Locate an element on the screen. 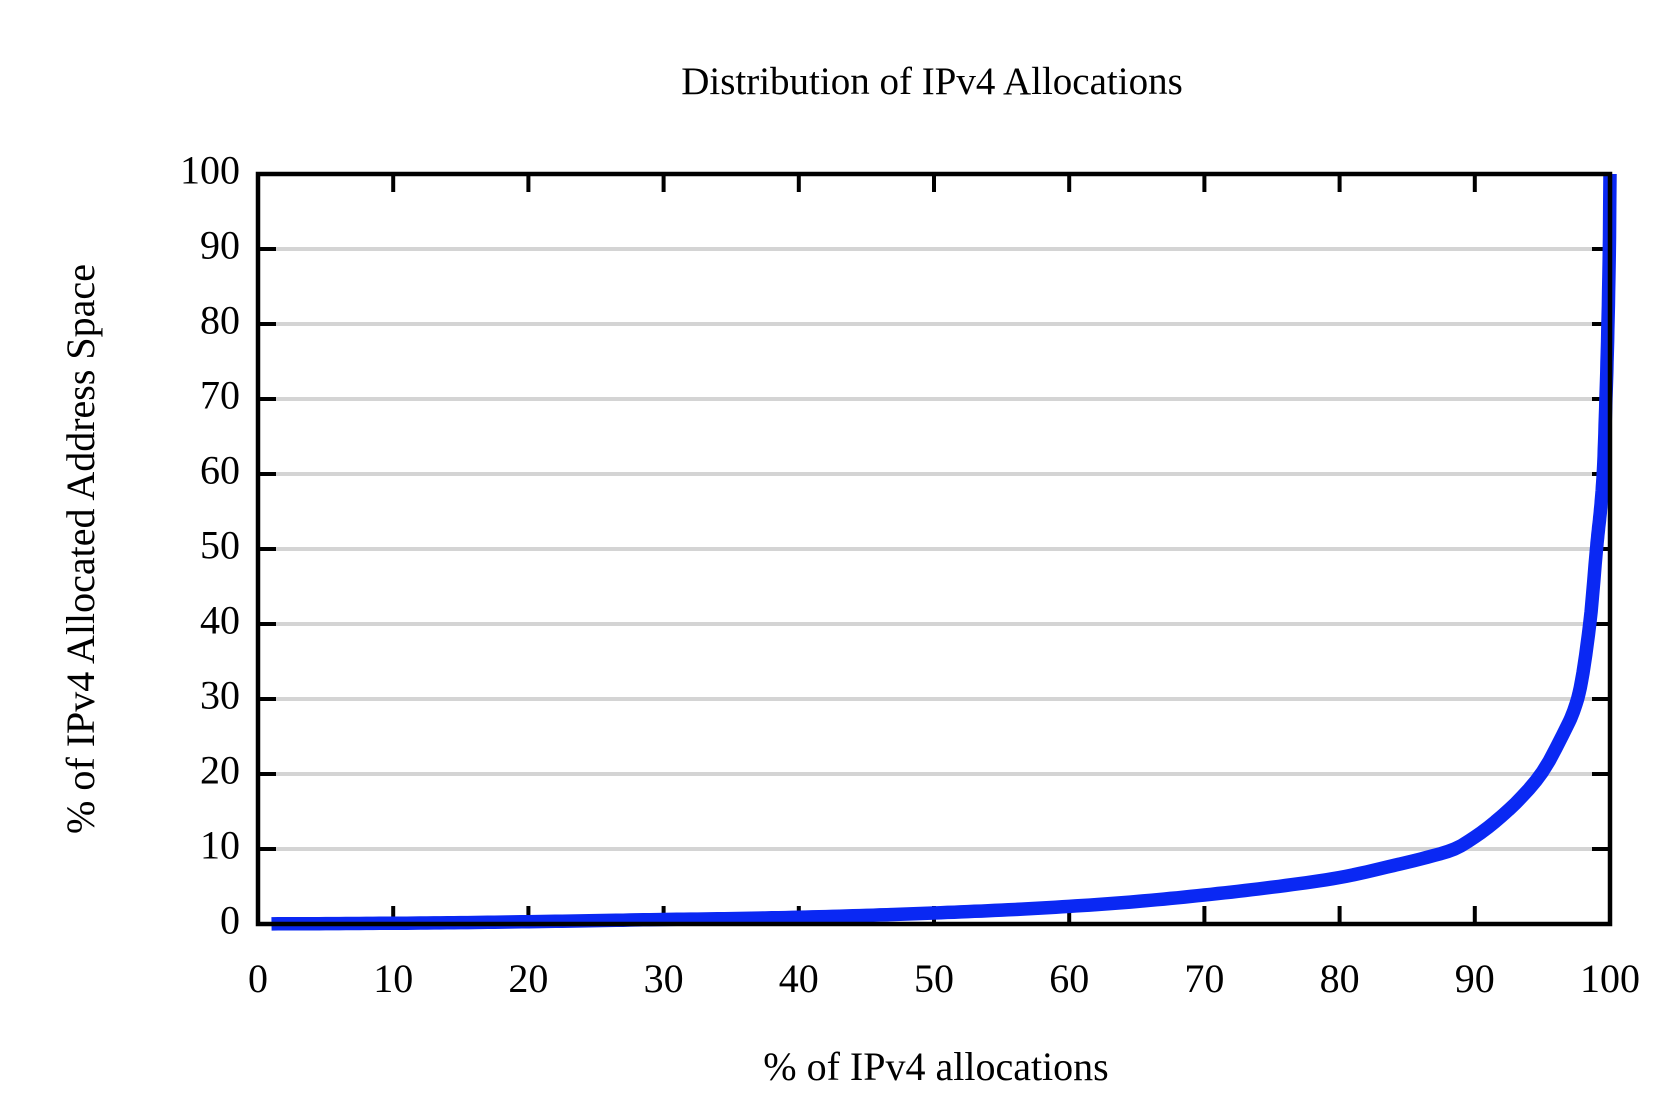  svg-text:Distribution of IPv4 Allocatio: Distribution of IPv4 Allocations is located at coordinates (932, 81).